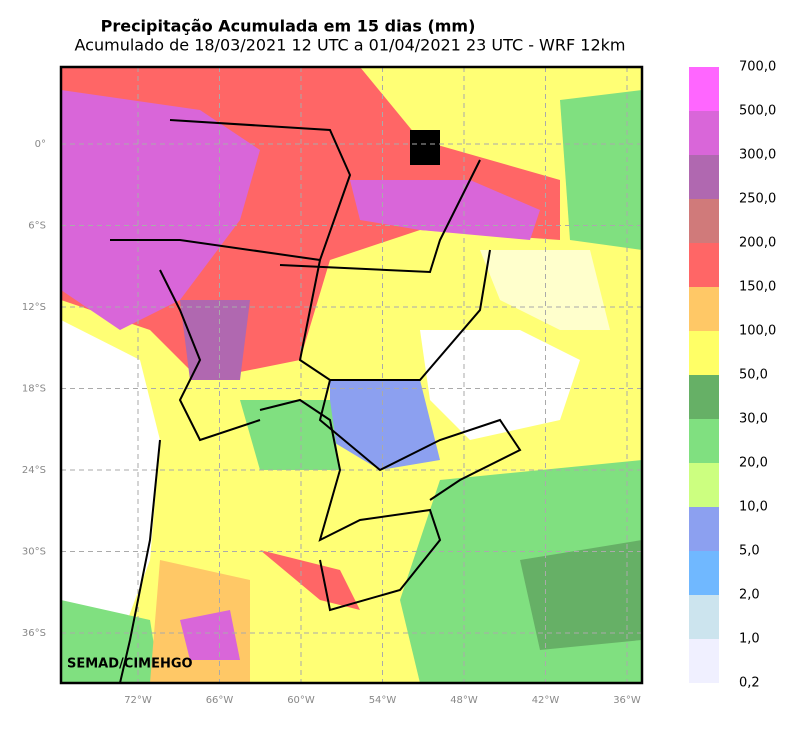  What do you see at coordinates (37, 226) in the screenshot?
I see `lat-label: 6°S` at bounding box center [37, 226].